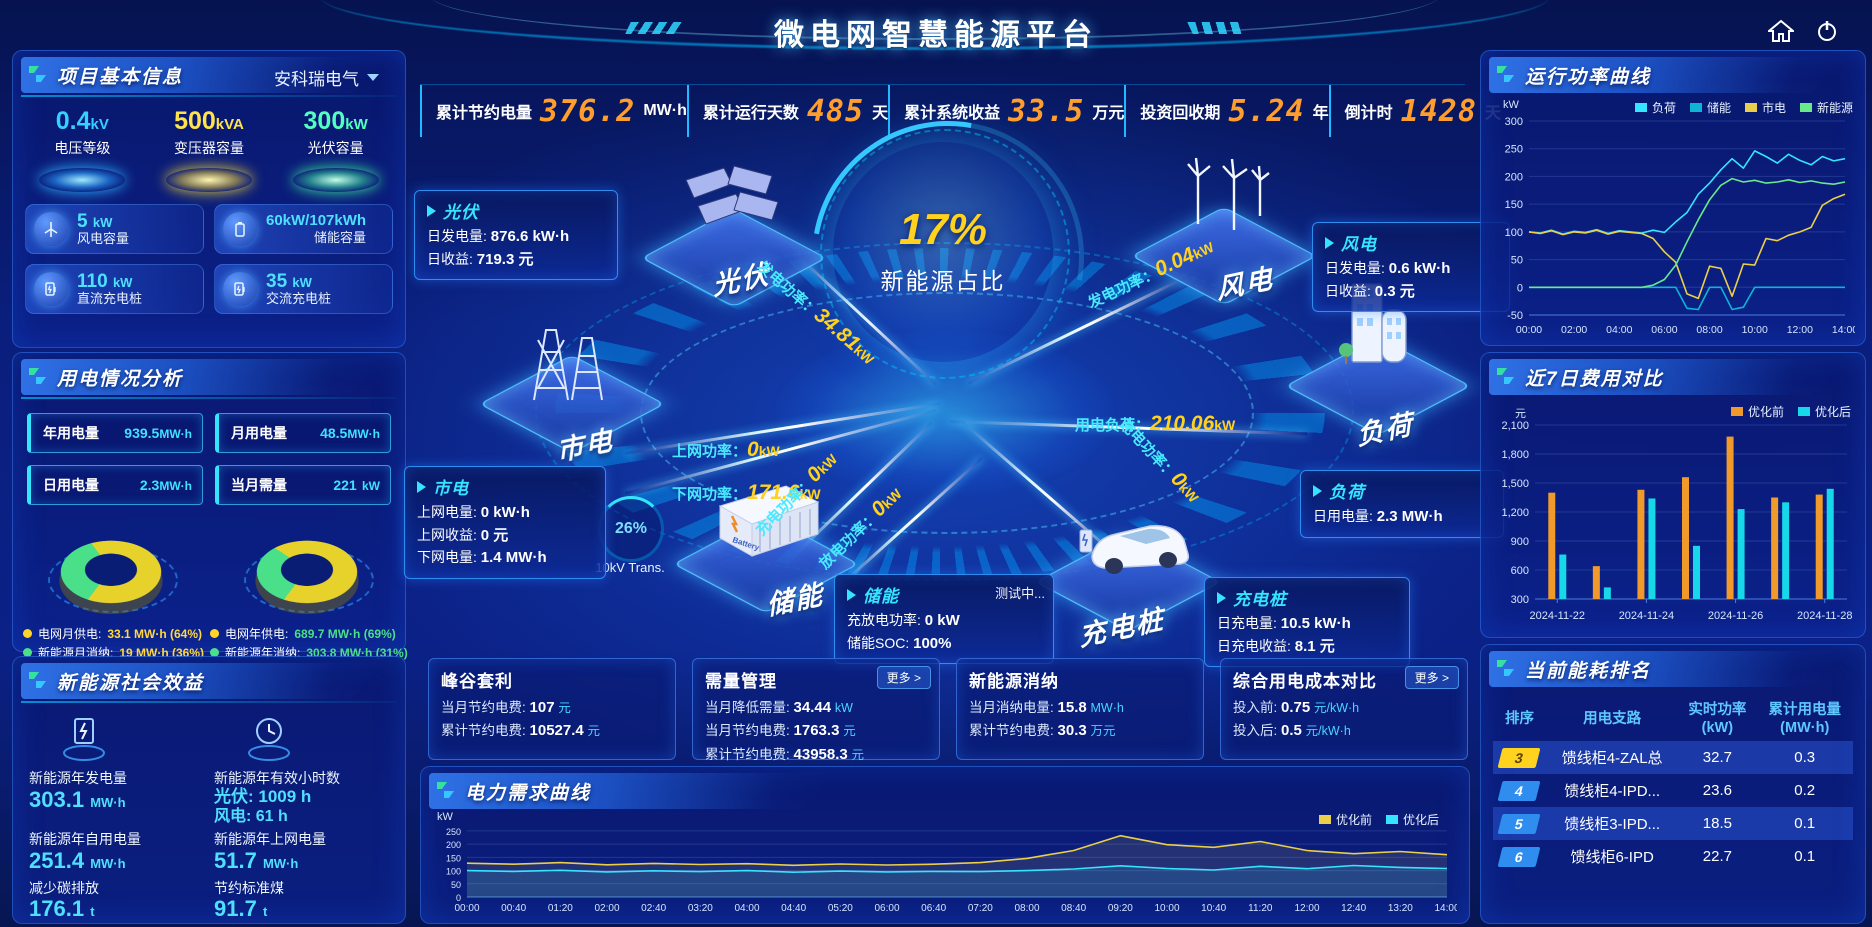  What do you see at coordinates (1515, 455) in the screenshot?
I see `svg-text: 1,800` at bounding box center [1515, 455].